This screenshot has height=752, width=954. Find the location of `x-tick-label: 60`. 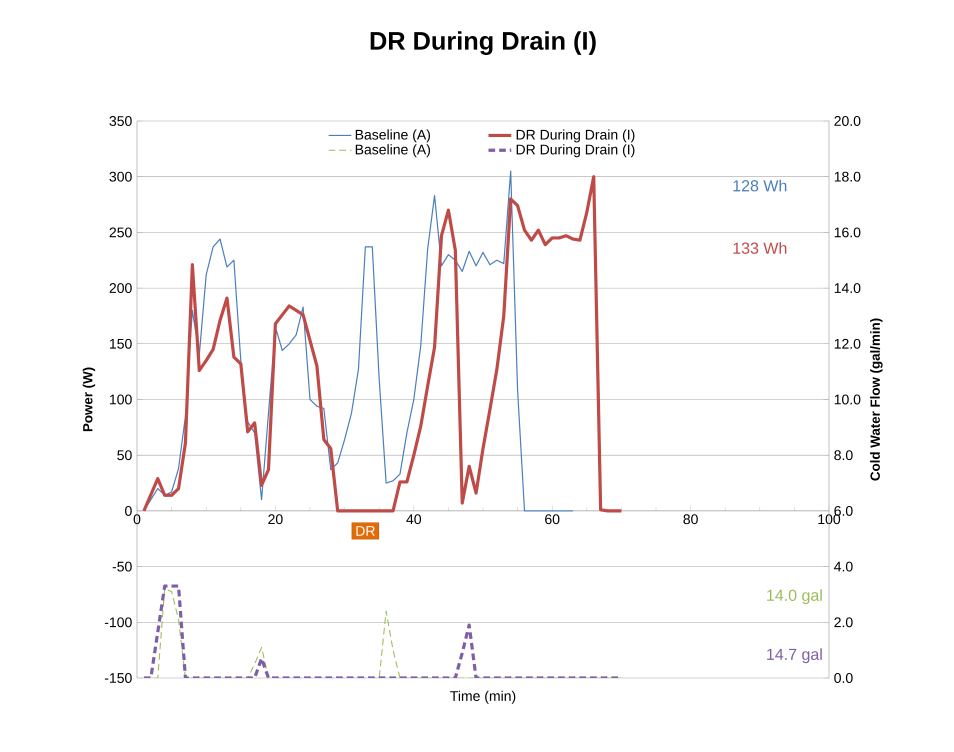

x-tick-label: 60 is located at coordinates (552, 519).